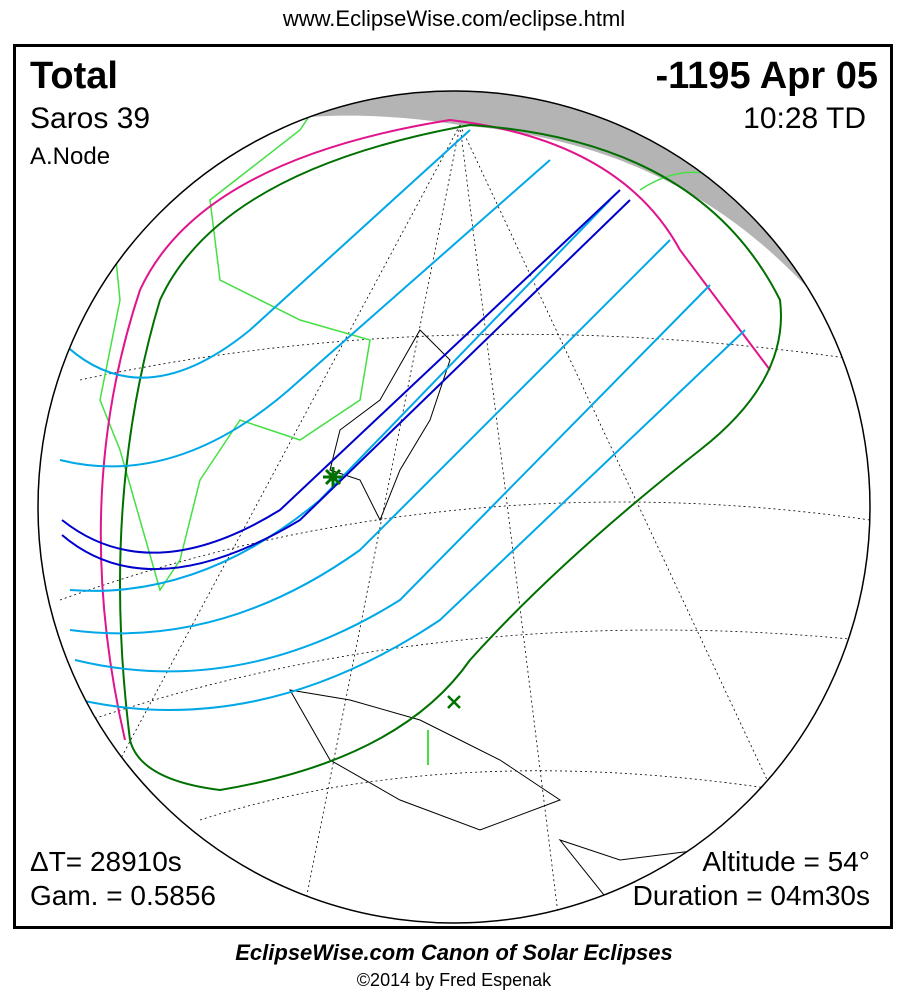 The height and width of the screenshot is (1004, 908). I want to click on altitude: Altitude = 54°, so click(786, 861).